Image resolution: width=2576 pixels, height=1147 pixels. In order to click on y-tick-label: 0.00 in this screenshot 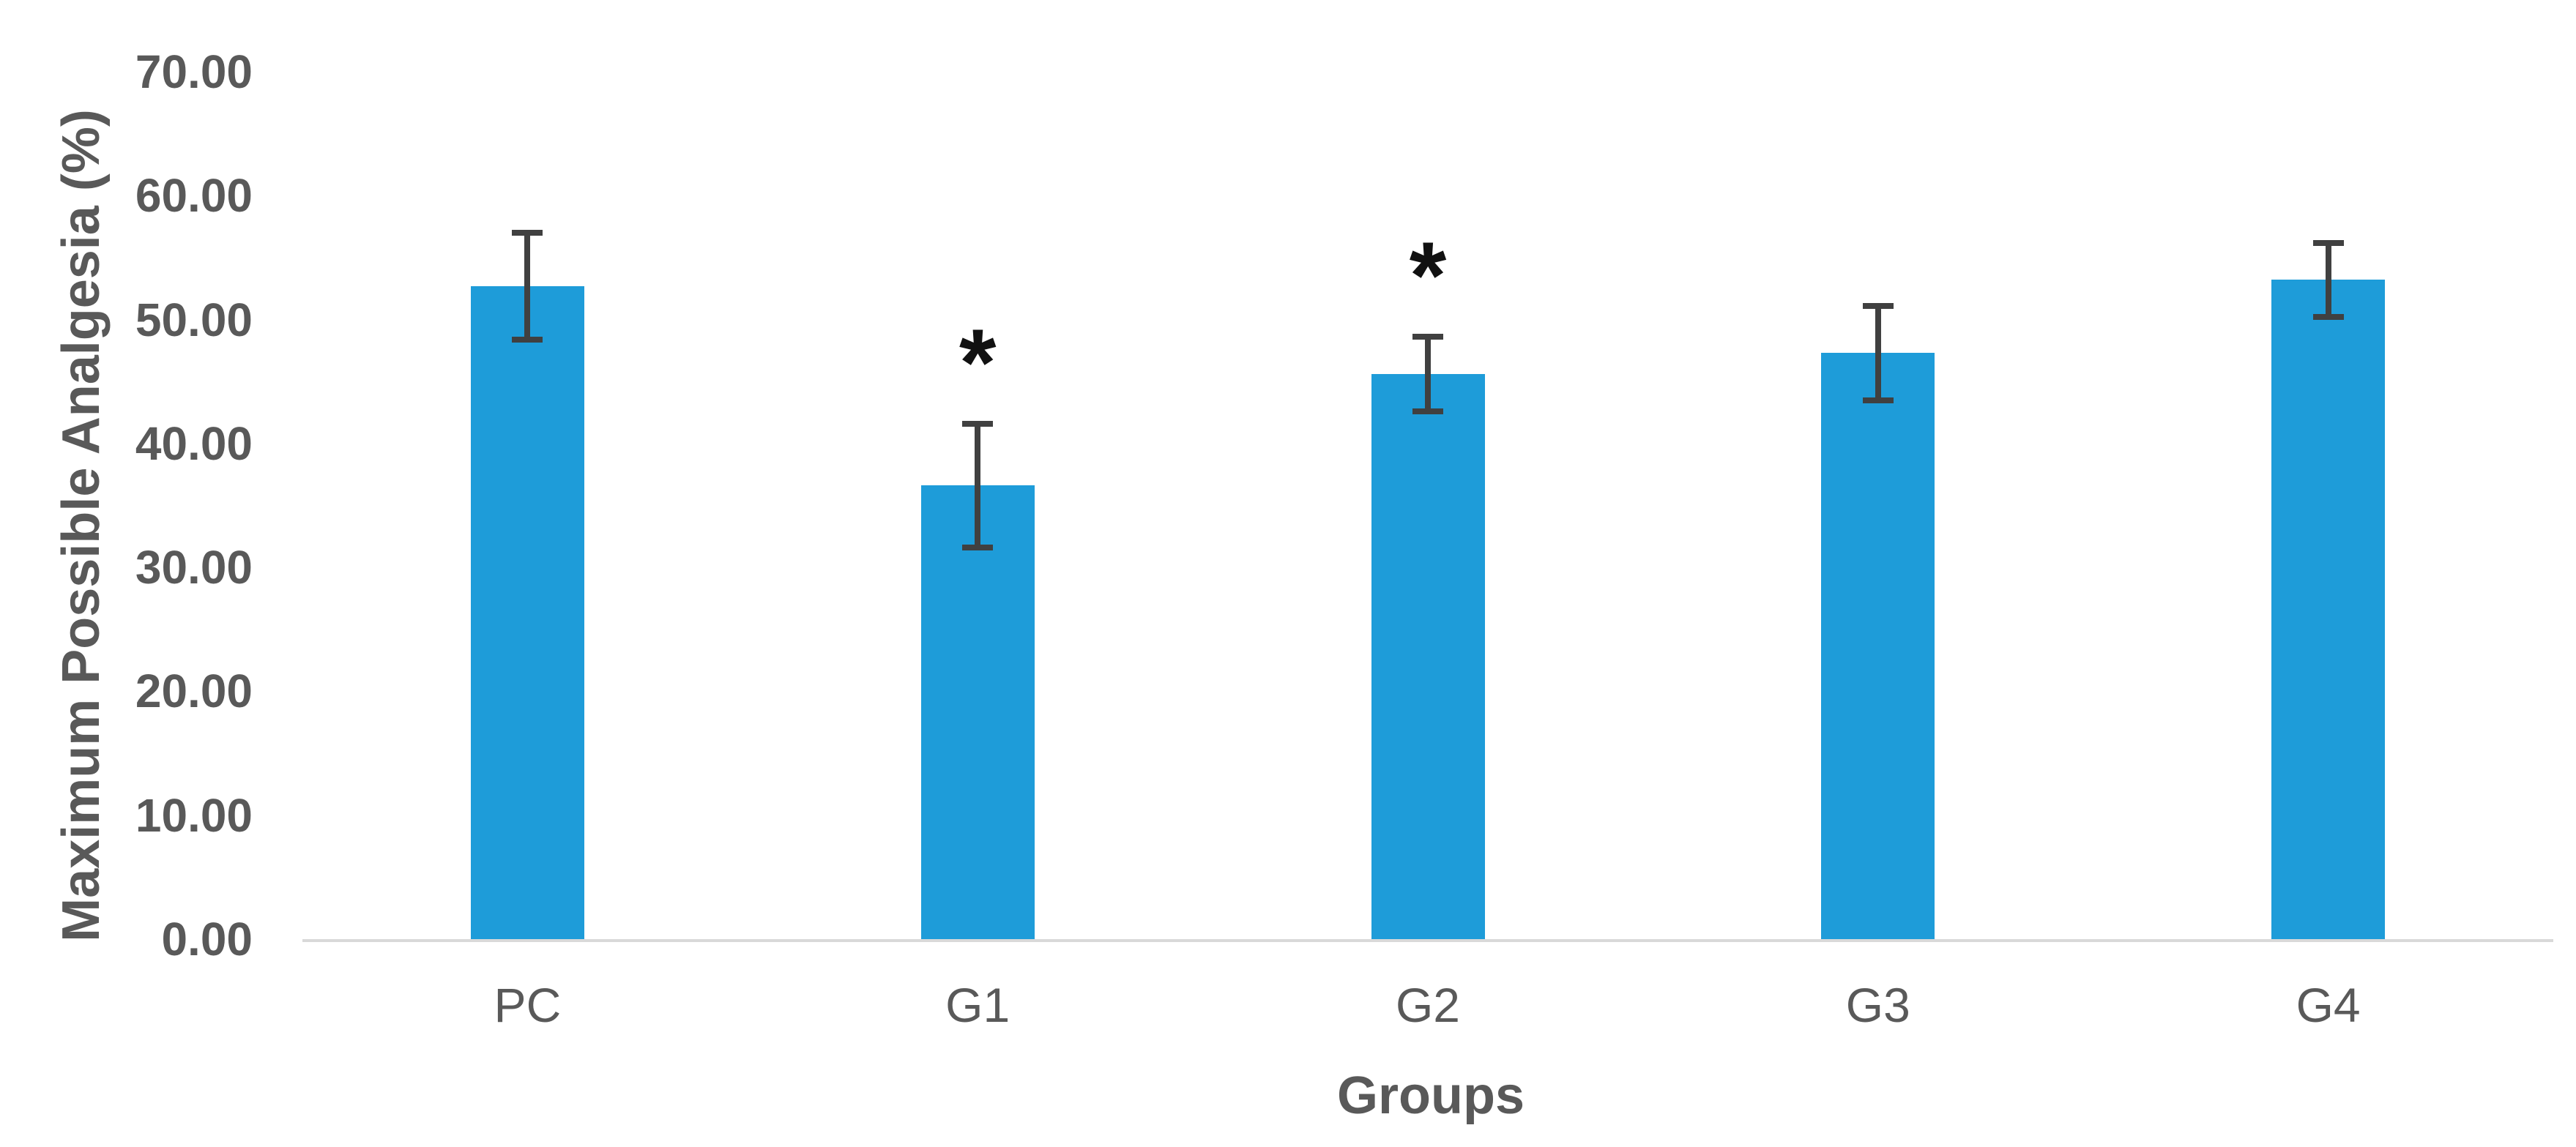, I will do `click(207, 939)`.